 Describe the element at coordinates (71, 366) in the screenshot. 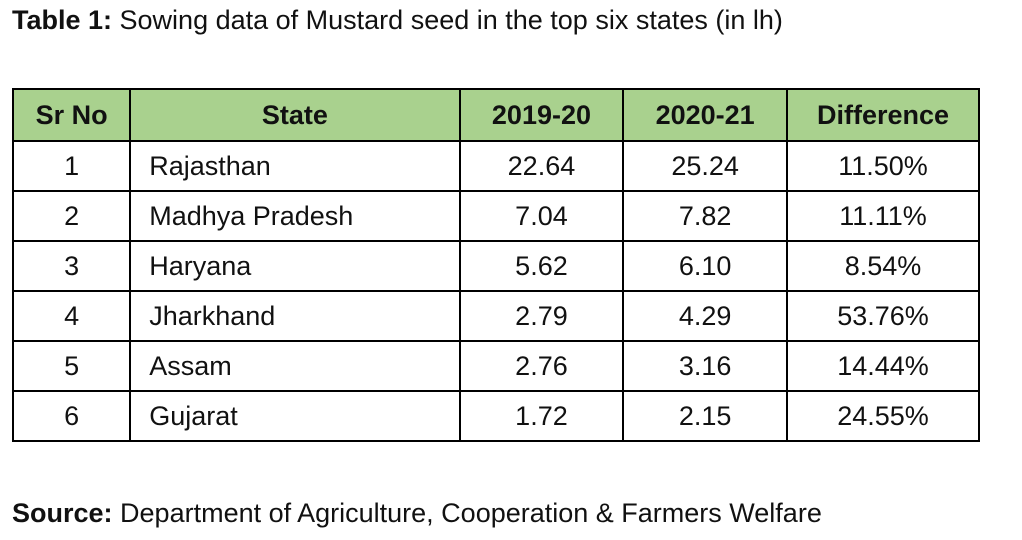

I see `cell-sr-no: 5` at that location.